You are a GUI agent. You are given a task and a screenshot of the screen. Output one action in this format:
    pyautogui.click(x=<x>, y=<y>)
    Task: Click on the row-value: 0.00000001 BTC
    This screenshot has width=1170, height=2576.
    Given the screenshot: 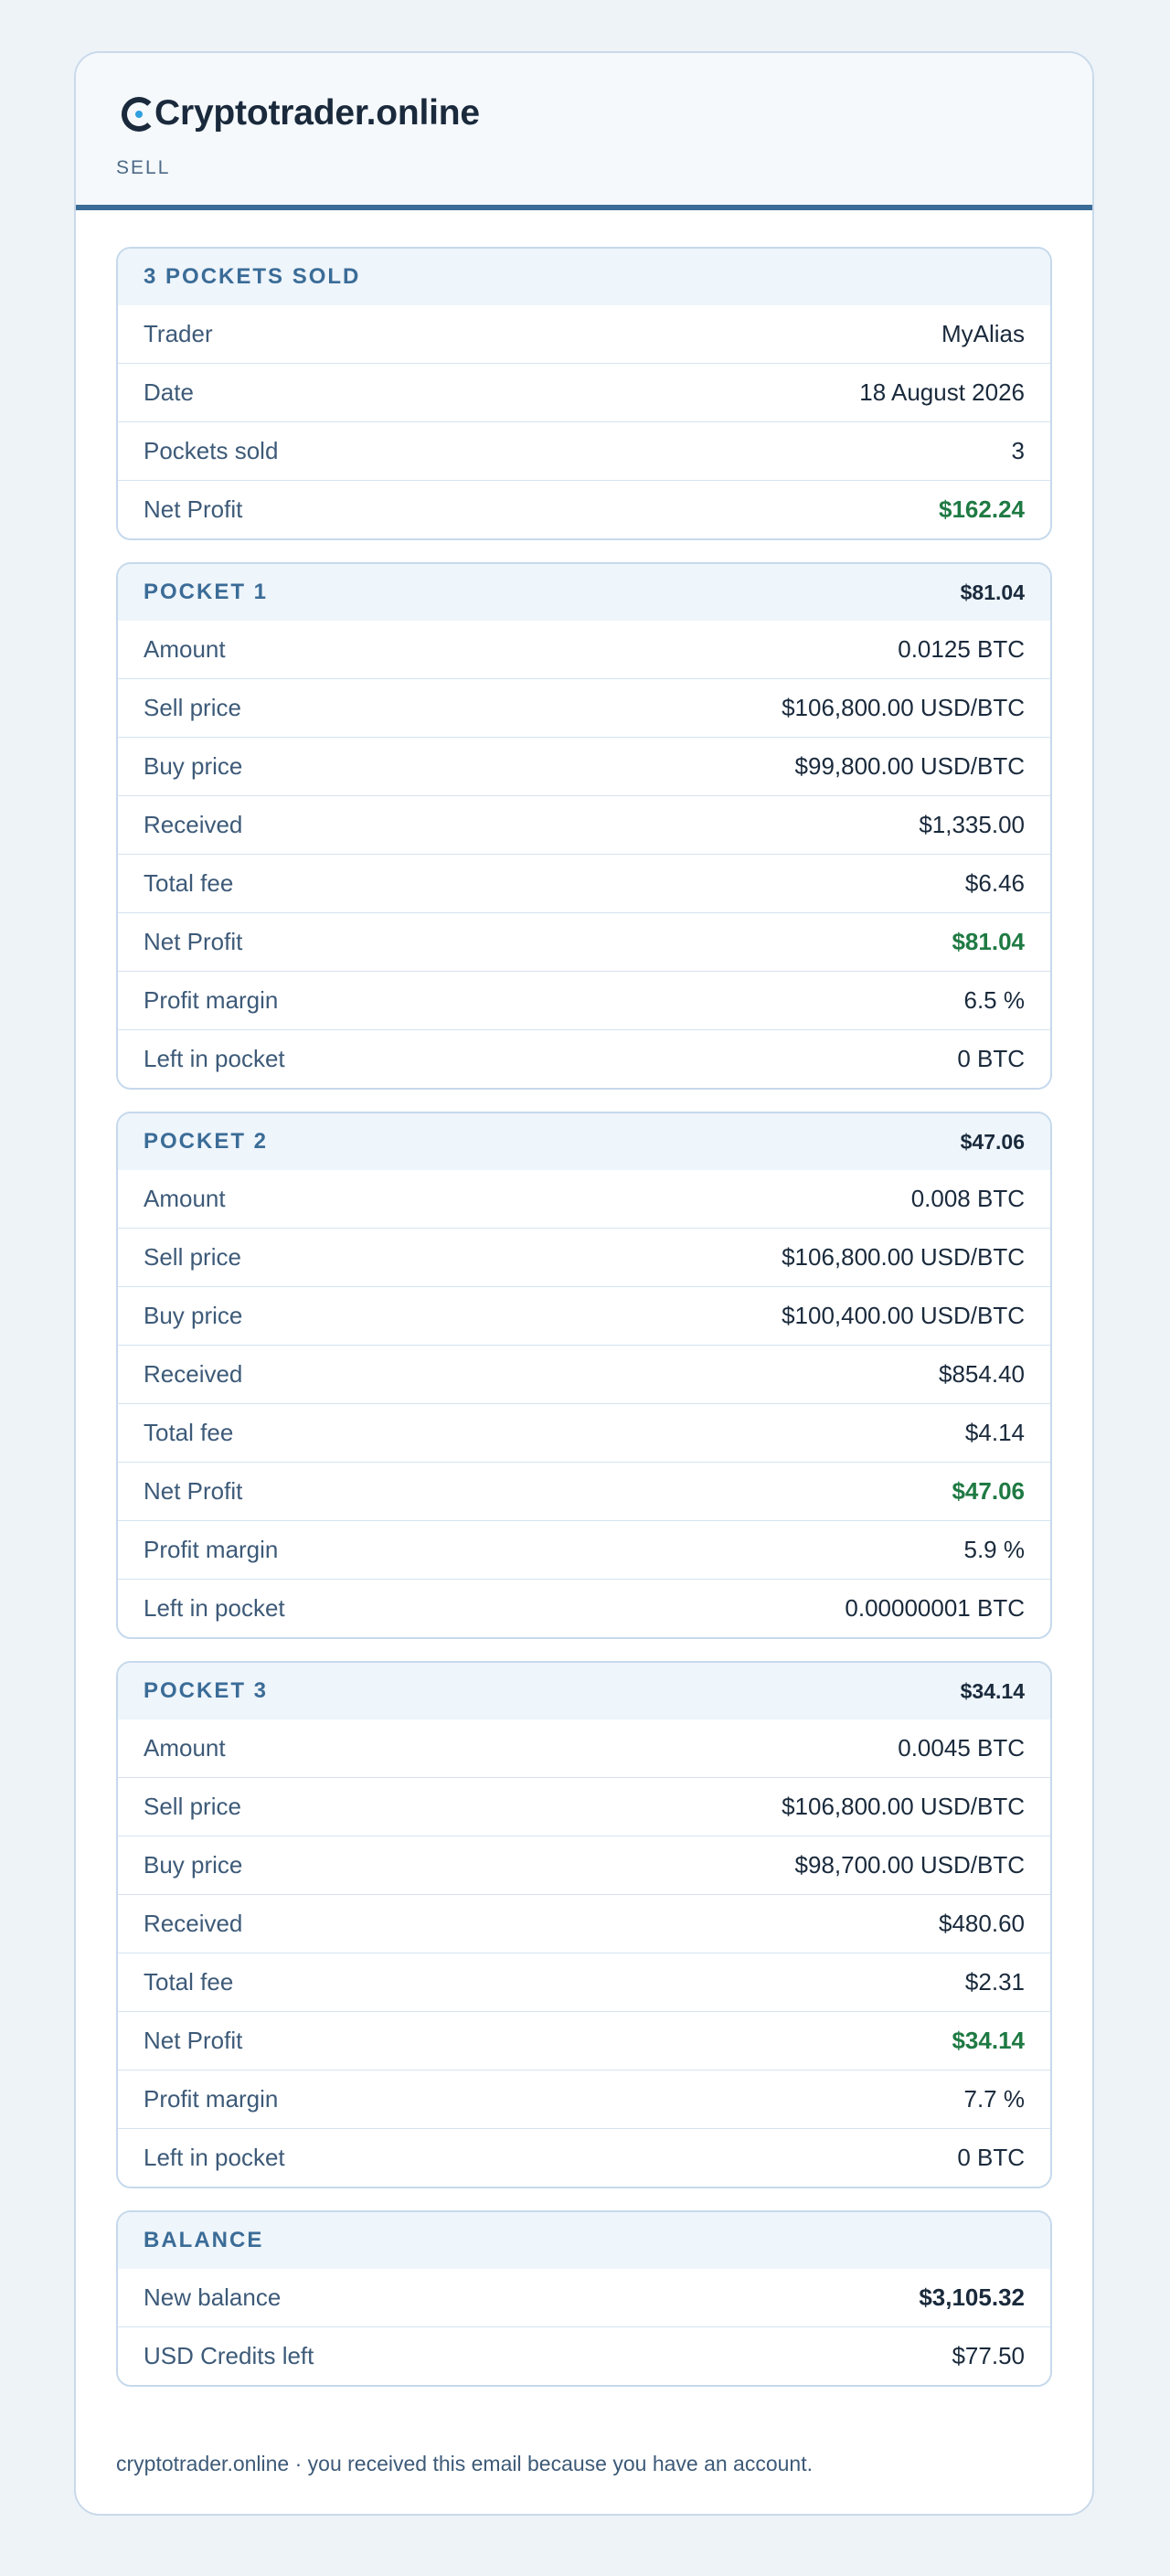 What is the action you would take?
    pyautogui.click(x=935, y=1608)
    